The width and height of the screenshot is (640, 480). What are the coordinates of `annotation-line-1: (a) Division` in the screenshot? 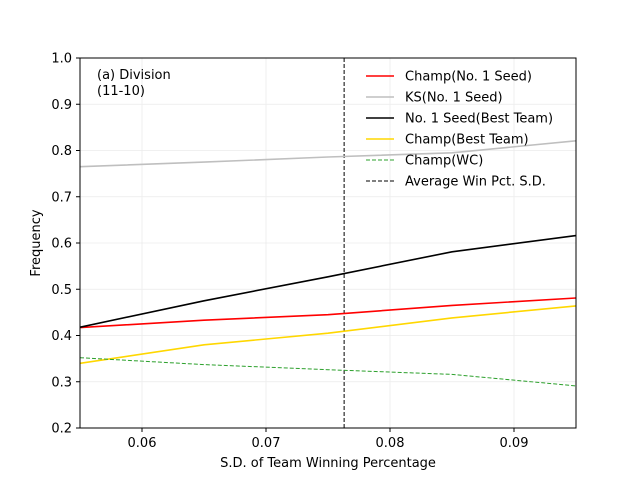 It's located at (134, 75).